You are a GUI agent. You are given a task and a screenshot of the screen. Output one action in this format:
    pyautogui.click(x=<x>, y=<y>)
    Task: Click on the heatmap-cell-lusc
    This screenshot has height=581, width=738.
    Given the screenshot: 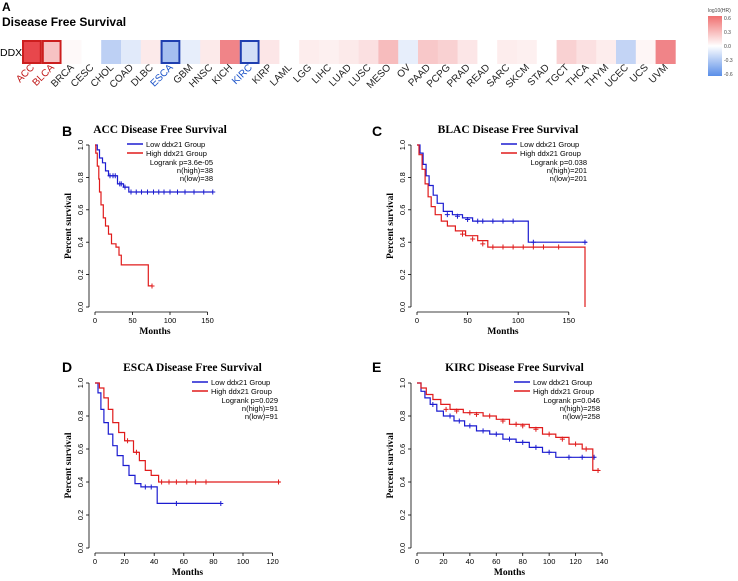 What is the action you would take?
    pyautogui.click(x=368, y=52)
    